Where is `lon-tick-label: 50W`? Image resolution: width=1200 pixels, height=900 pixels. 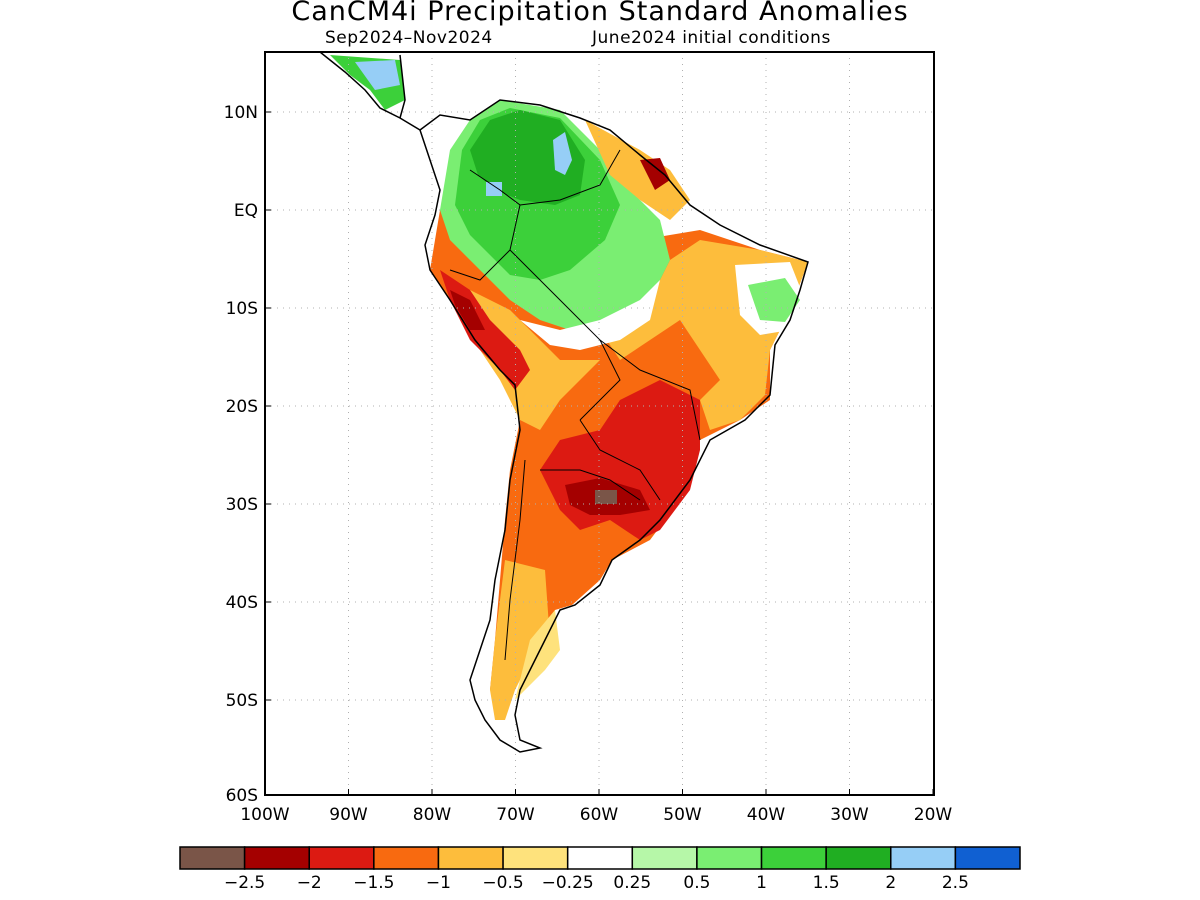
lon-tick-label: 50W is located at coordinates (682, 815).